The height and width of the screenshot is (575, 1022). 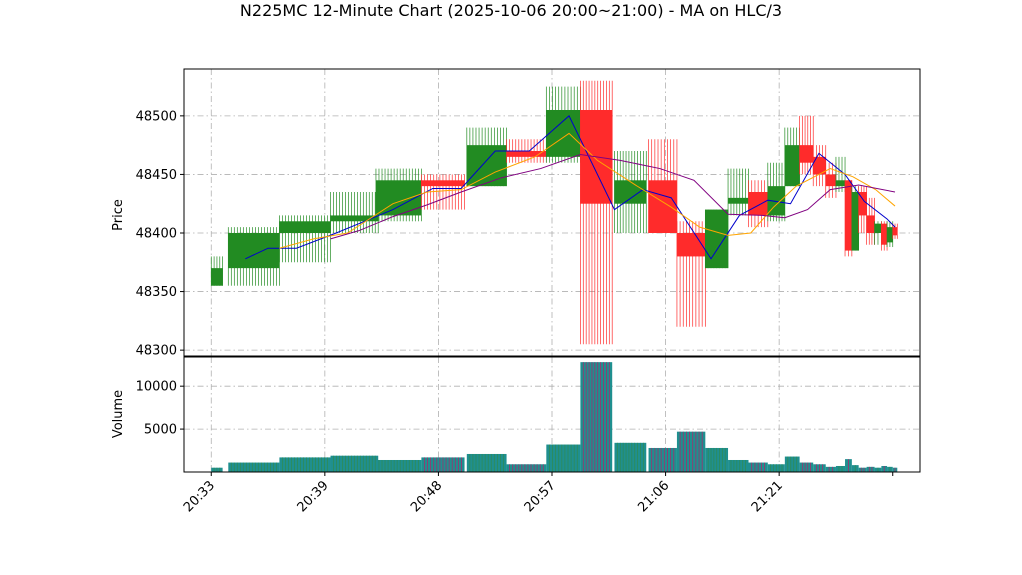 I want to click on volume-tick-label: 5000, so click(x=160, y=430).